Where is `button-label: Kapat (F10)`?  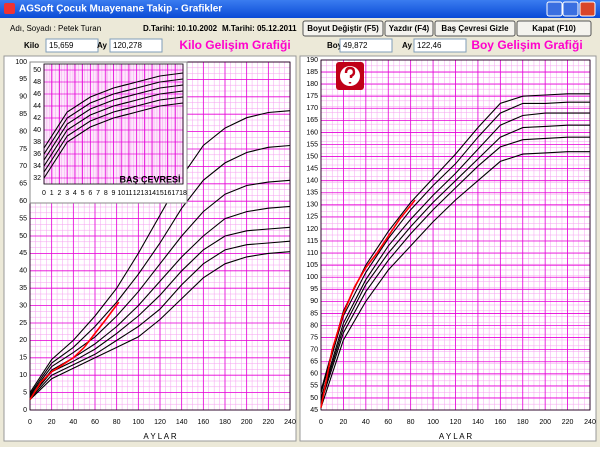
button-label: Kapat (F10) is located at coordinates (554, 28).